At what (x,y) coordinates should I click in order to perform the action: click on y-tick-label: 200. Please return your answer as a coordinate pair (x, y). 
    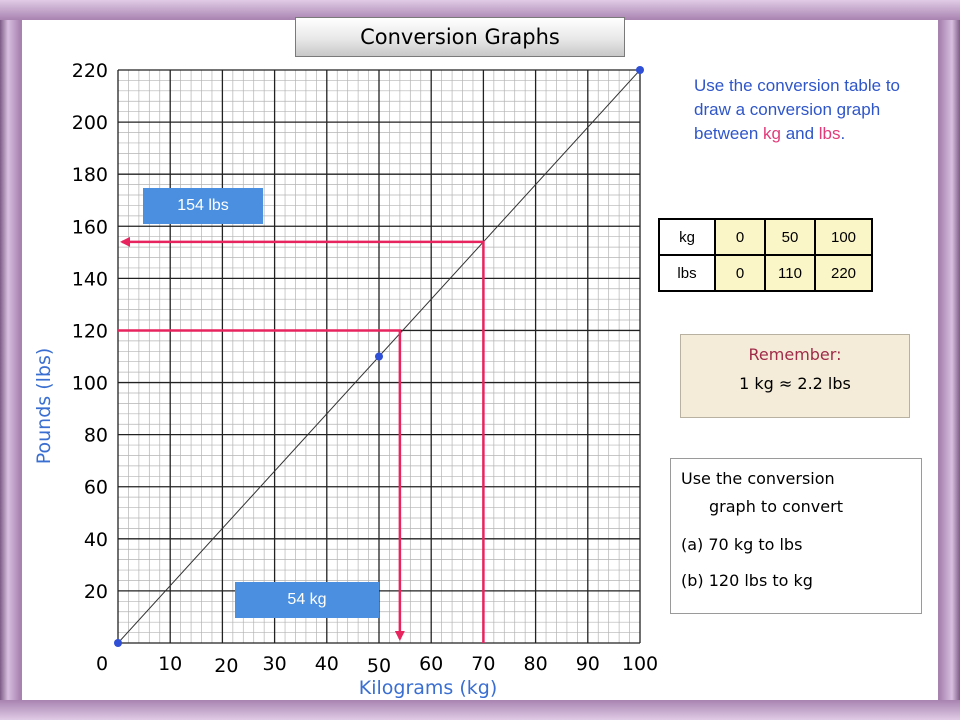
    Looking at the image, I should click on (90, 123).